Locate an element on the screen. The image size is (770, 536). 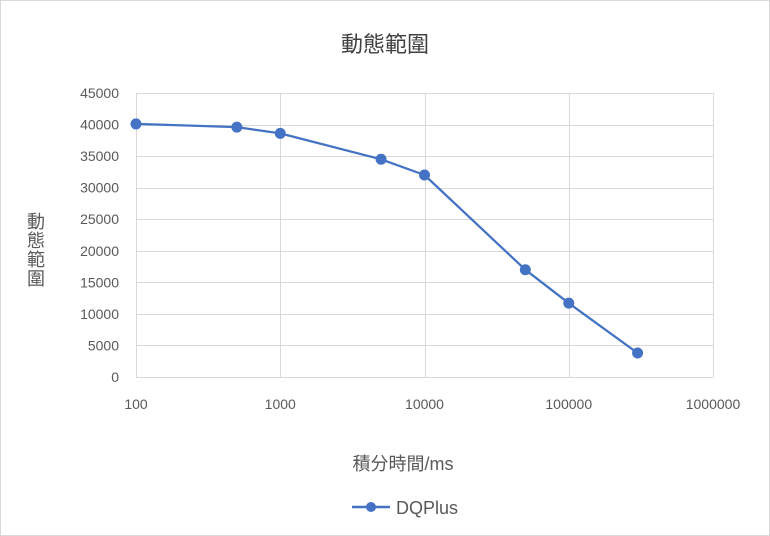
y-tick-label: 35000 is located at coordinates (99, 156).